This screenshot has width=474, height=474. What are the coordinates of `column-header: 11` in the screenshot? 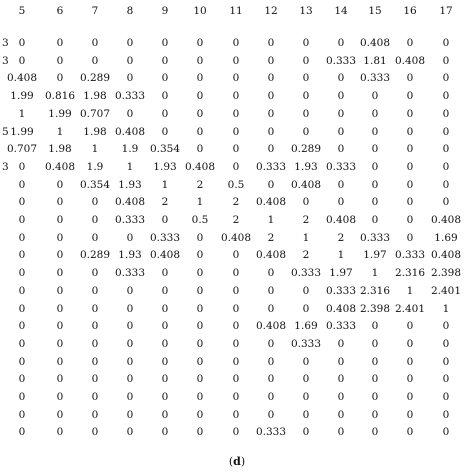 It's located at (236, 11).